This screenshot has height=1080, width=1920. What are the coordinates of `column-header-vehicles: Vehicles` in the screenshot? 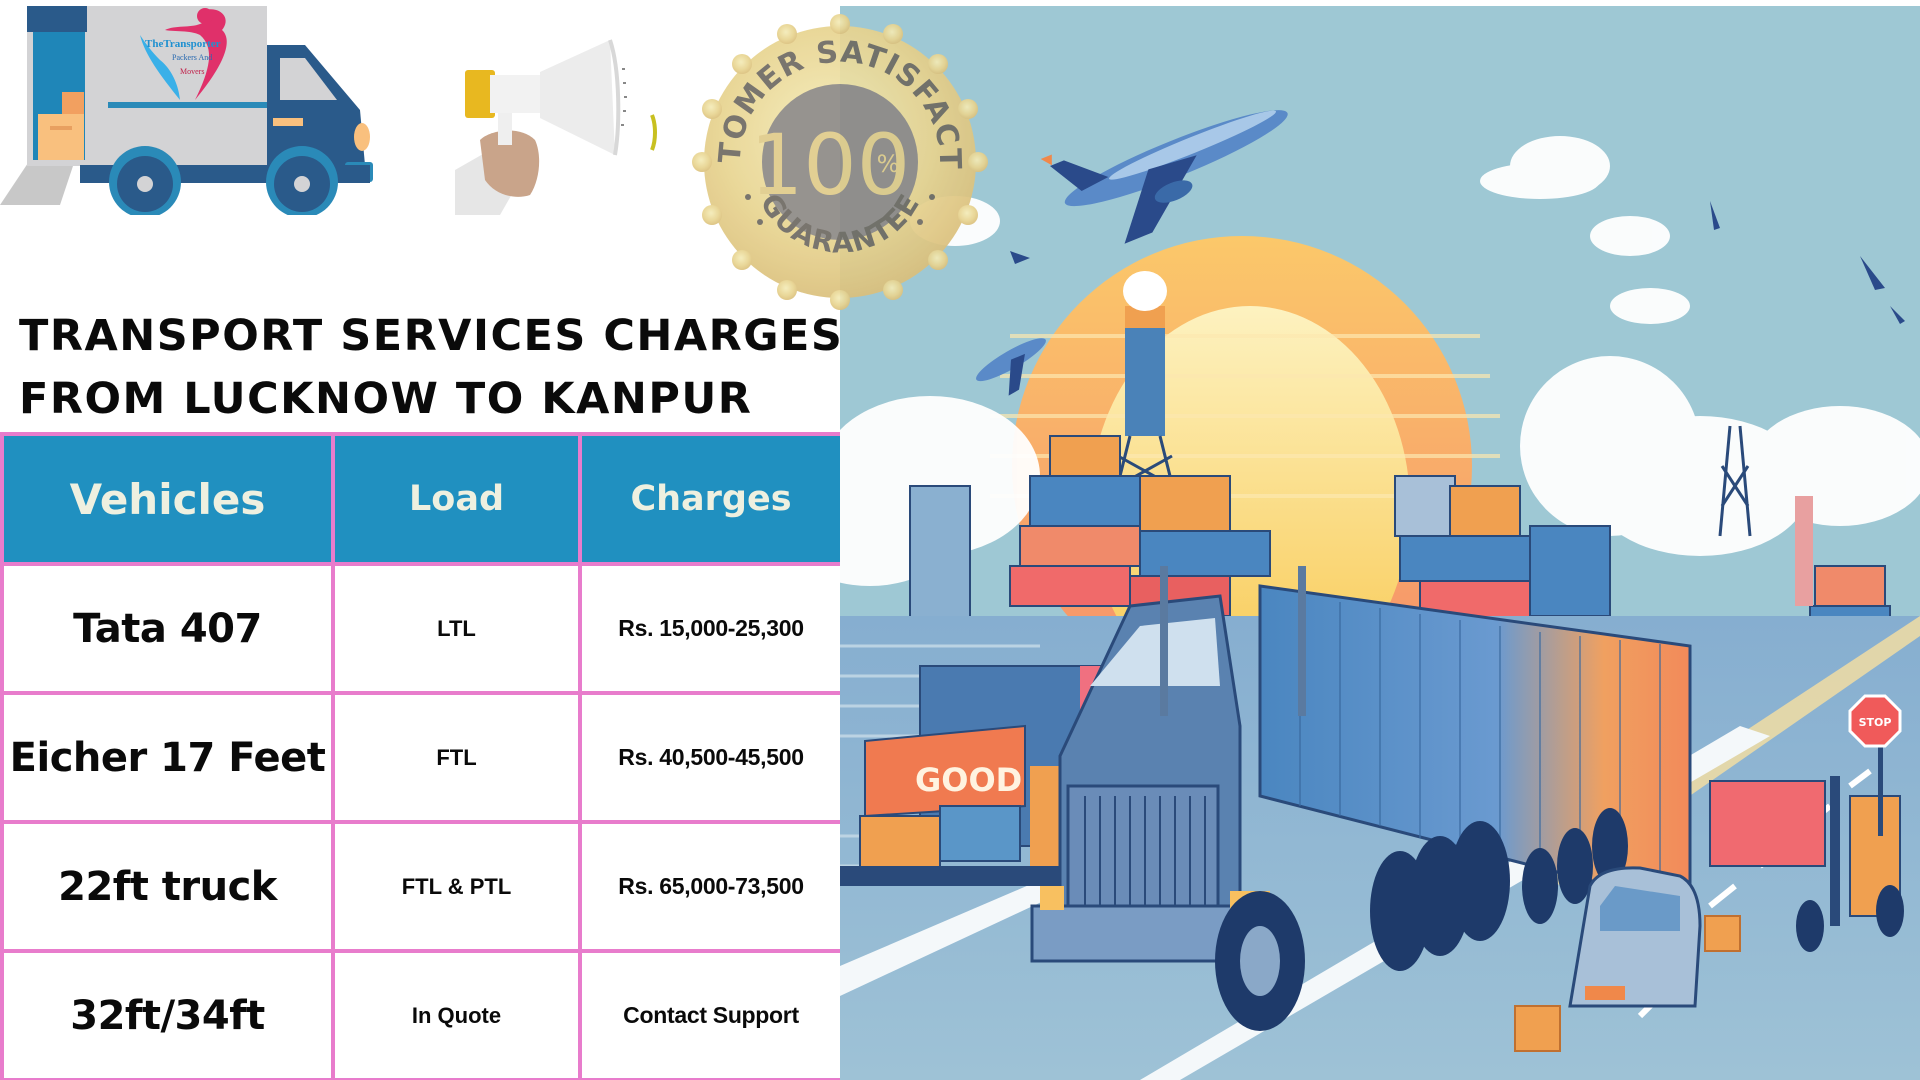 It's located at (167, 499).